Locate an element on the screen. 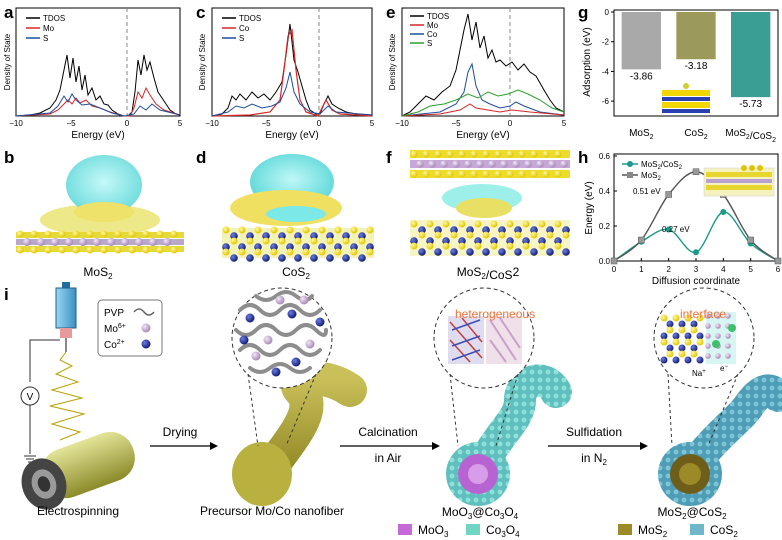  h-ytick-label: 0.4 is located at coordinates (605, 191).